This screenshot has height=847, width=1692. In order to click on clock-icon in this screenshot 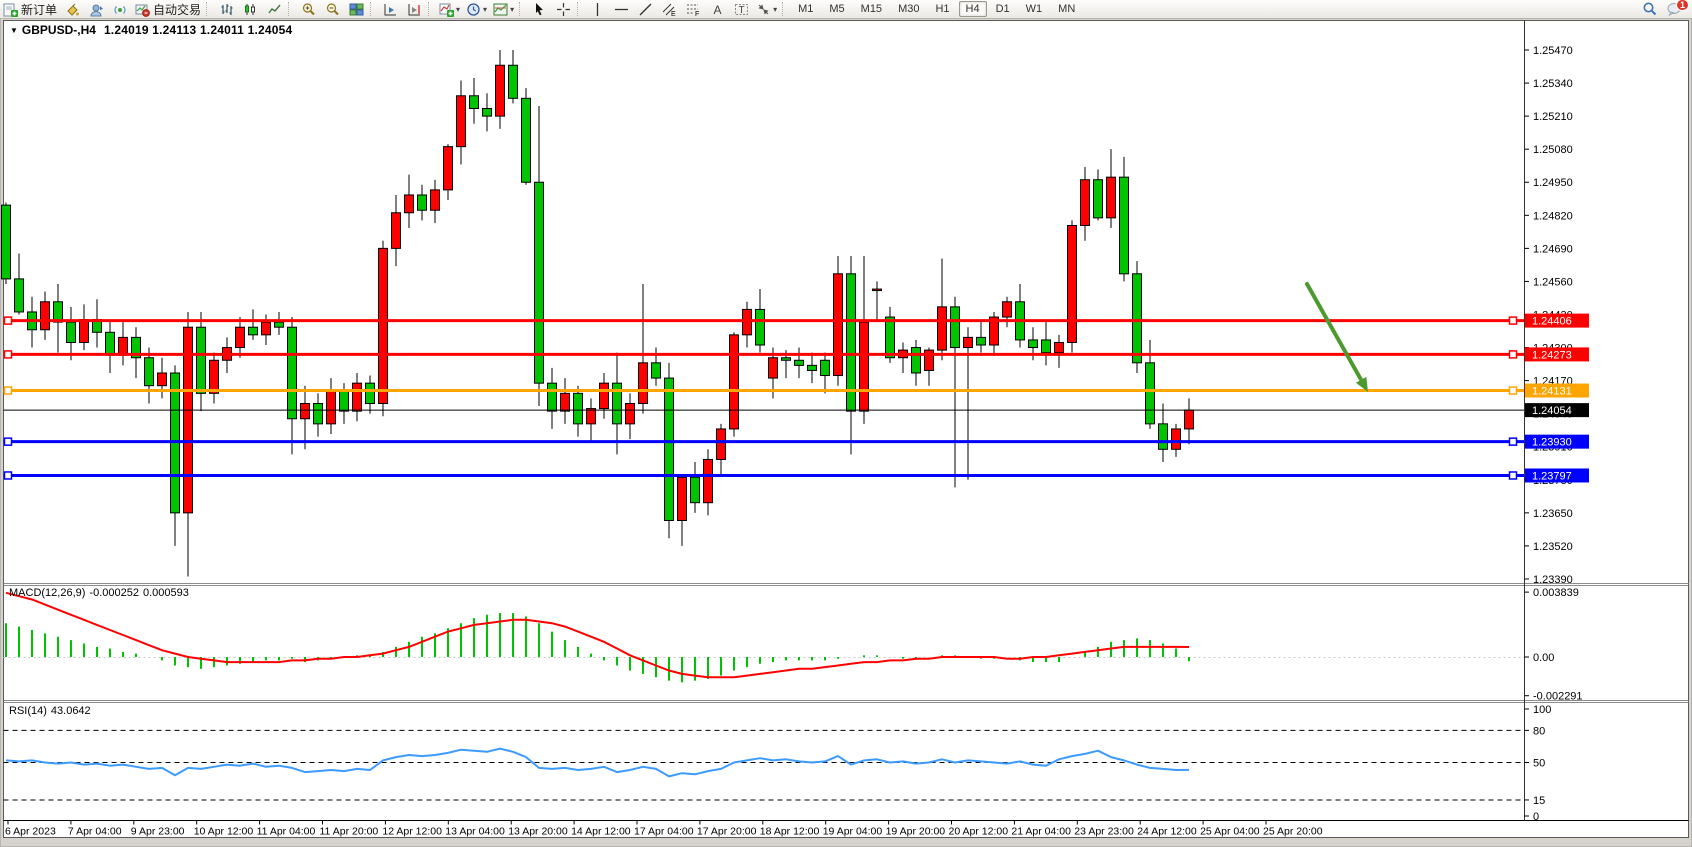, I will do `click(473, 9)`.